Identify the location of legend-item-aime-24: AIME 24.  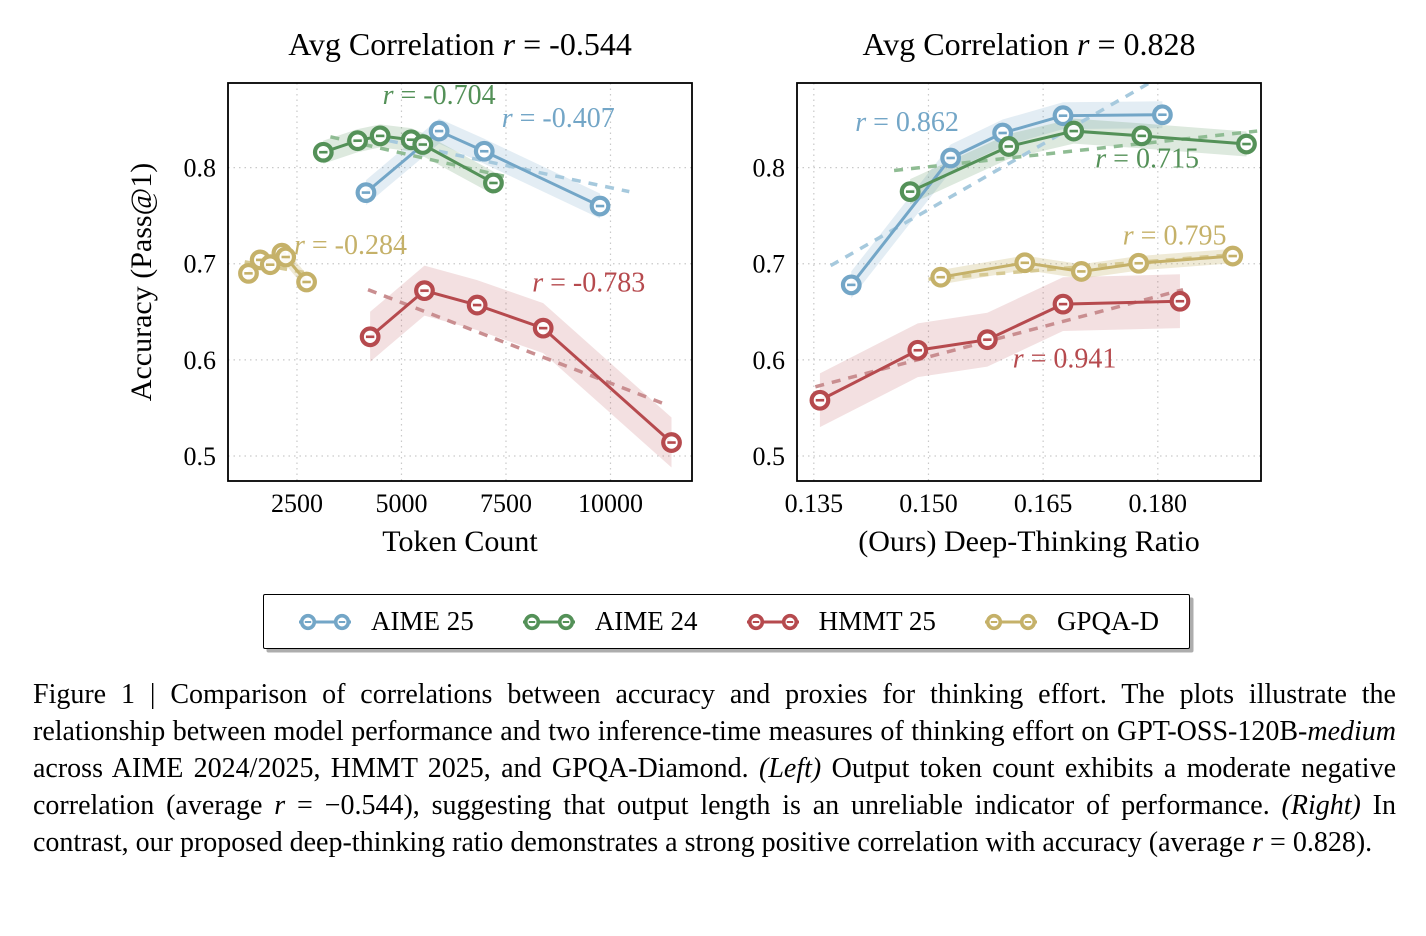
(608, 621).